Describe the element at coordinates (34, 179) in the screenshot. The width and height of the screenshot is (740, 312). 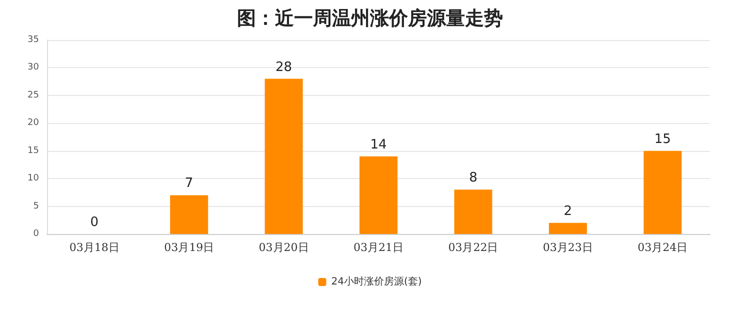
I see `y-tick-label: 10` at that location.